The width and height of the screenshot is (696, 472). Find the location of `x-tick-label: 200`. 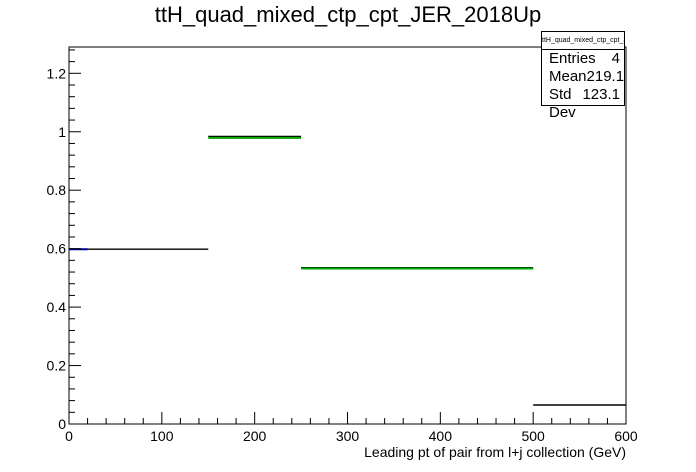

x-tick-label: 200 is located at coordinates (255, 436).